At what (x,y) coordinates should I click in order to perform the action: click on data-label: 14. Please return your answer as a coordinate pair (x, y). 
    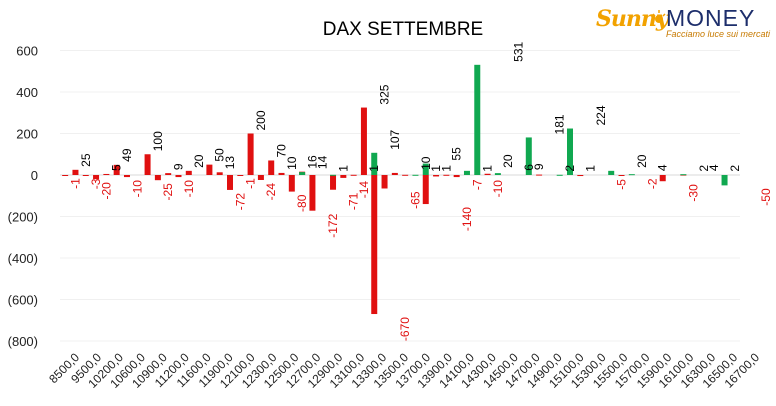
    Looking at the image, I should click on (323, 162).